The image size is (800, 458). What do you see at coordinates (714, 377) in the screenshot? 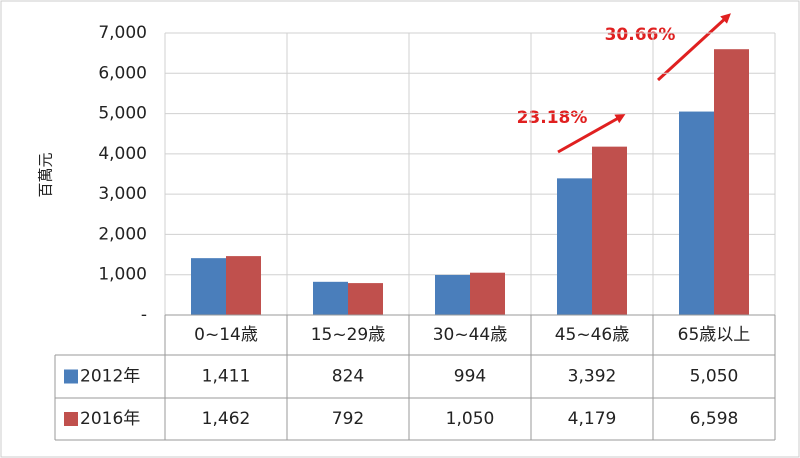
I see `table-cell: 5,050` at bounding box center [714, 377].